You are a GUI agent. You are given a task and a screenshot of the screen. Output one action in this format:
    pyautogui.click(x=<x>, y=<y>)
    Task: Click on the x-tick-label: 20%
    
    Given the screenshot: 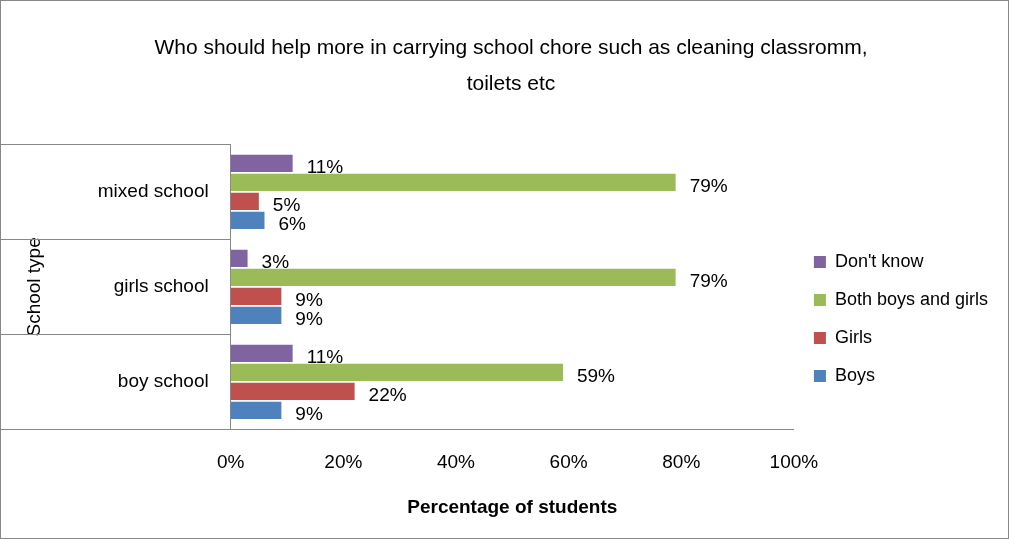 What is the action you would take?
    pyautogui.click(x=343, y=462)
    